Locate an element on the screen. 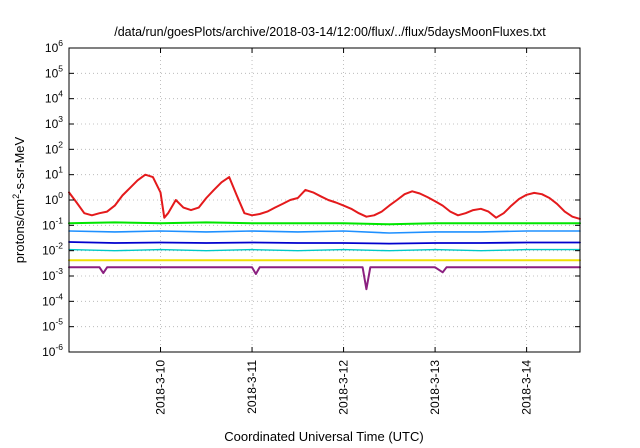 The width and height of the screenshot is (640, 448). y-tick-label: 10⁻⁶ is located at coordinates (52, 350).